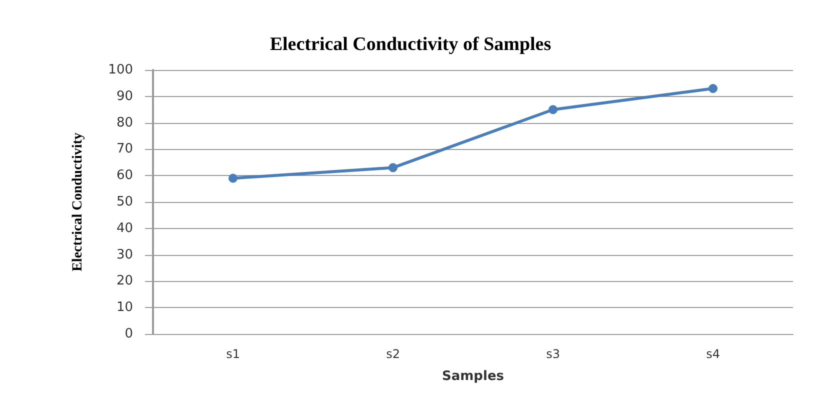 The width and height of the screenshot is (821, 414). I want to click on x-axis-title: Samples, so click(473, 376).